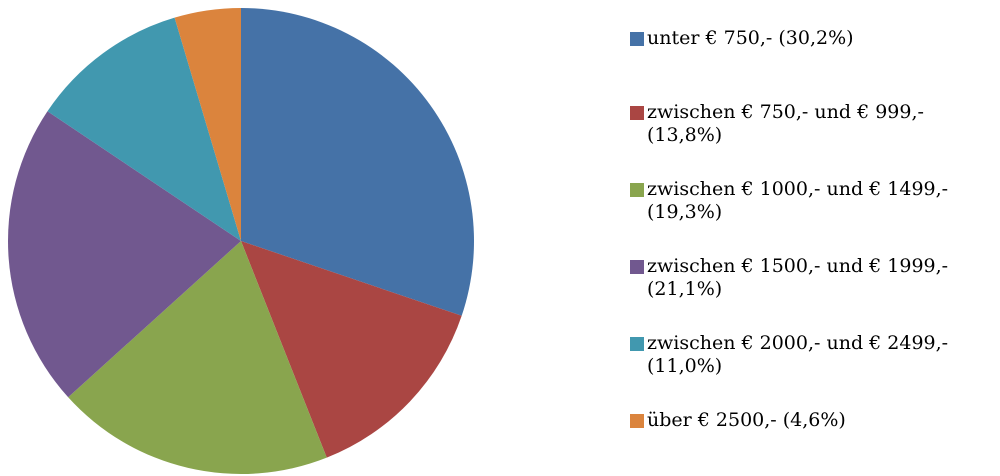 This screenshot has width=1000, height=476. Describe the element at coordinates (785, 123) in the screenshot. I see `legend-label: zwischen € 750,- und € 999,- (13,8%)` at that location.